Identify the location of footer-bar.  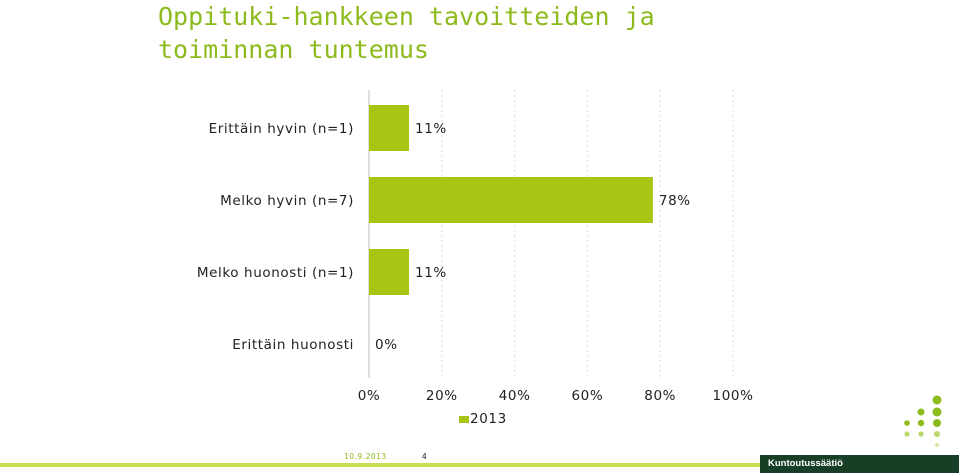
(380, 465).